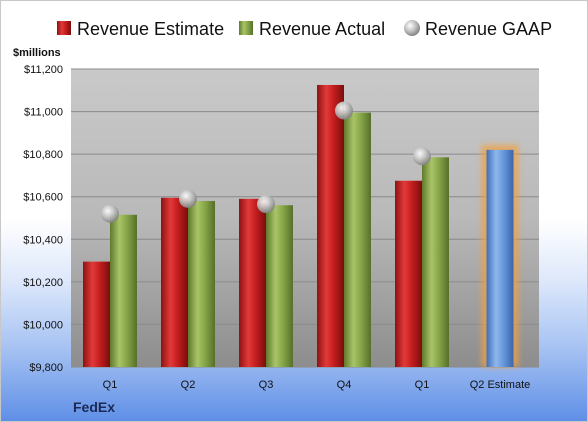 The image size is (588, 422). I want to click on y-tick-label: $10,600, so click(43, 198).